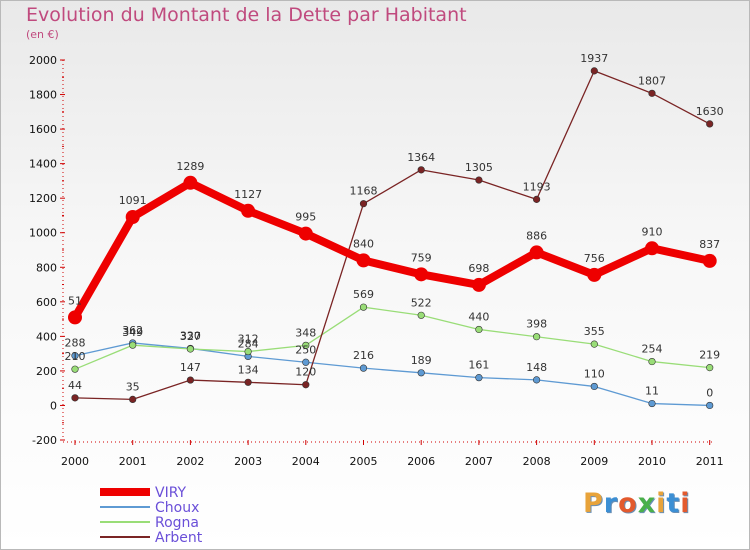  What do you see at coordinates (43, 95) in the screenshot?
I see `y-tick-label: 1800` at bounding box center [43, 95].